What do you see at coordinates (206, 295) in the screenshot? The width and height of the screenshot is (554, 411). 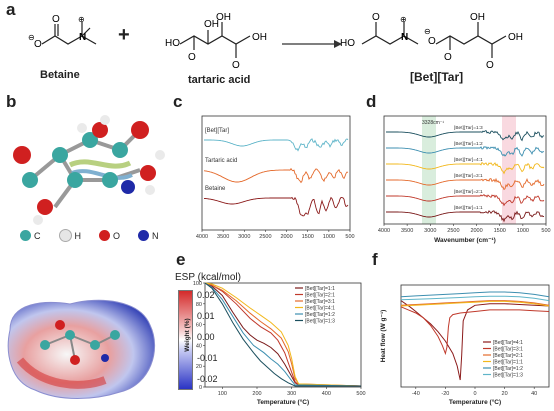 I see `esp-tick: 0.02` at bounding box center [206, 295].